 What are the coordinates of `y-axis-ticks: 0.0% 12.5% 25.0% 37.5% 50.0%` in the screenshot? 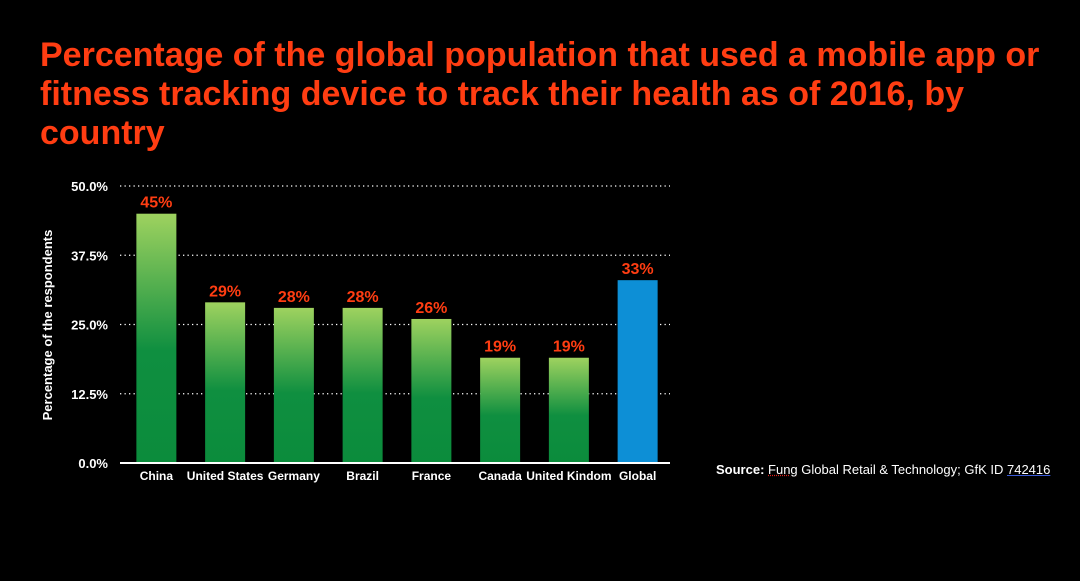 It's located at (89, 325).